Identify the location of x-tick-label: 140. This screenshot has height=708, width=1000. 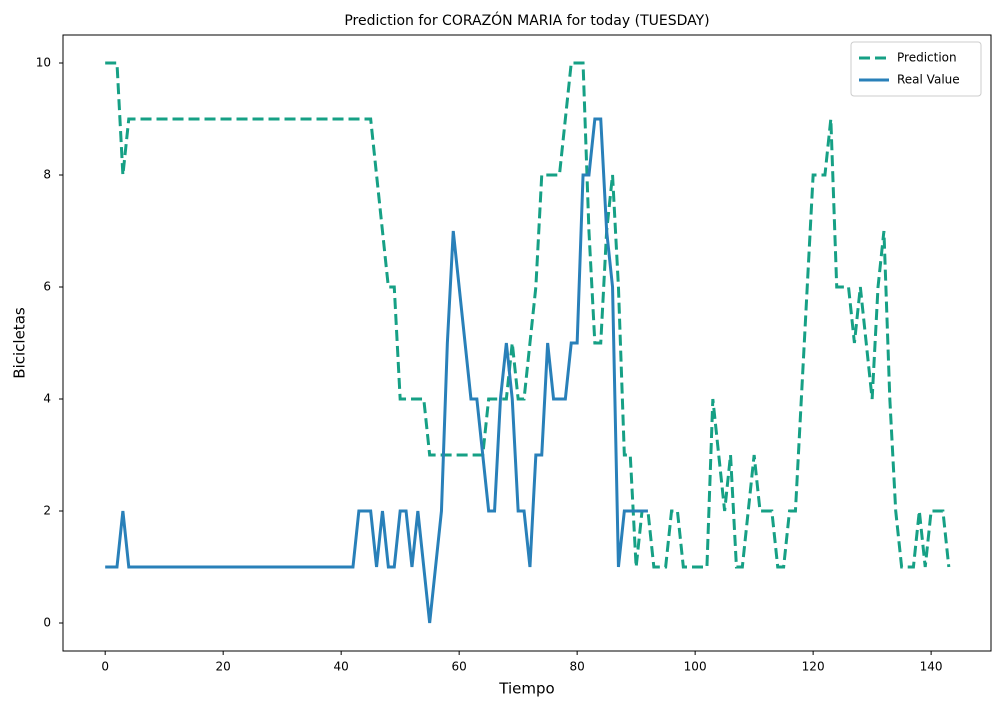
(931, 667).